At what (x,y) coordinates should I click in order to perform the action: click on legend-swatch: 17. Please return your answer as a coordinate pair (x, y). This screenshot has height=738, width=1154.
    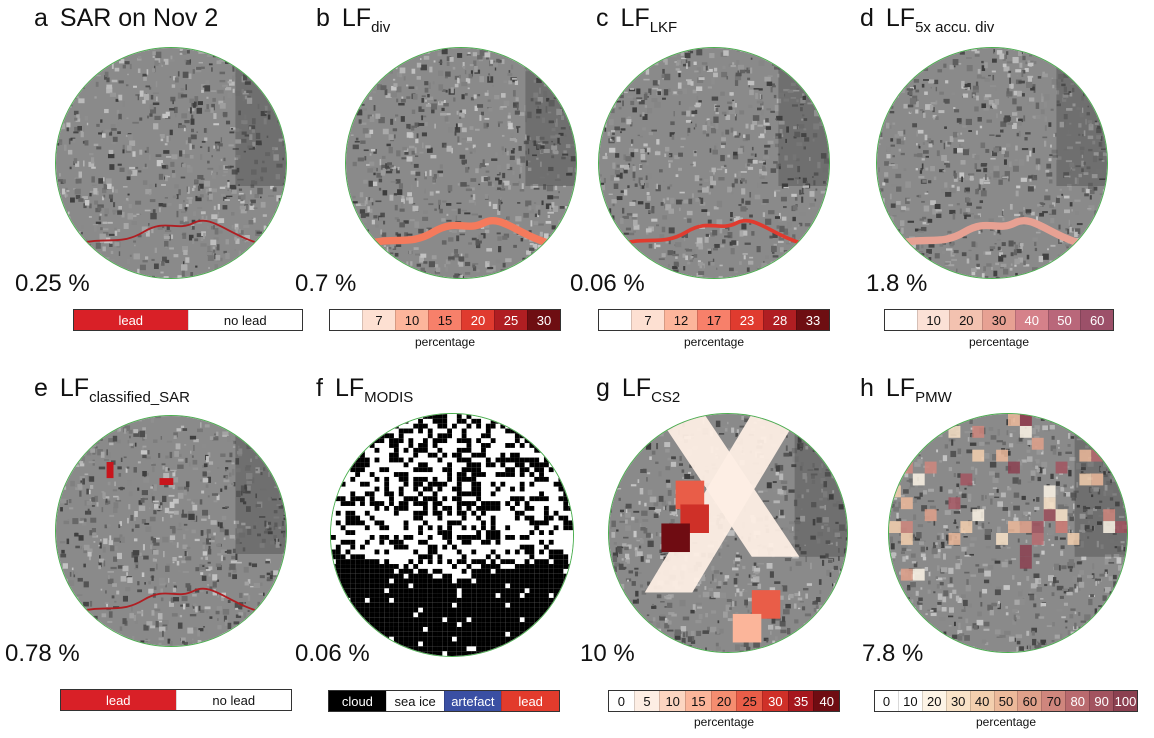
    Looking at the image, I should click on (713, 320).